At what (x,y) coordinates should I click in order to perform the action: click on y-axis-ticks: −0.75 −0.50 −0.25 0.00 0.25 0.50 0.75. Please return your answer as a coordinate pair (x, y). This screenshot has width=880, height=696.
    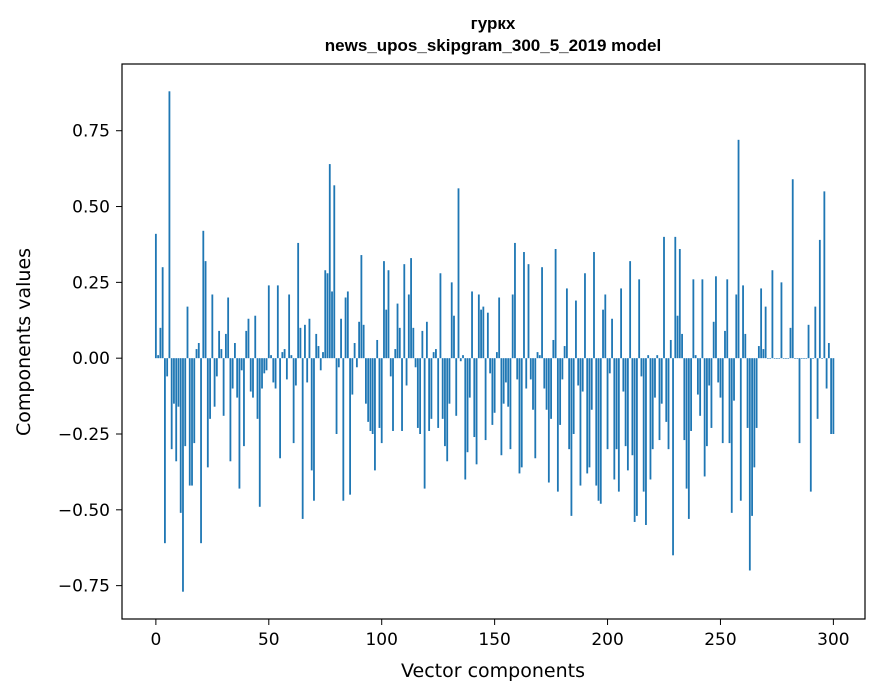
    Looking at the image, I should click on (90, 359).